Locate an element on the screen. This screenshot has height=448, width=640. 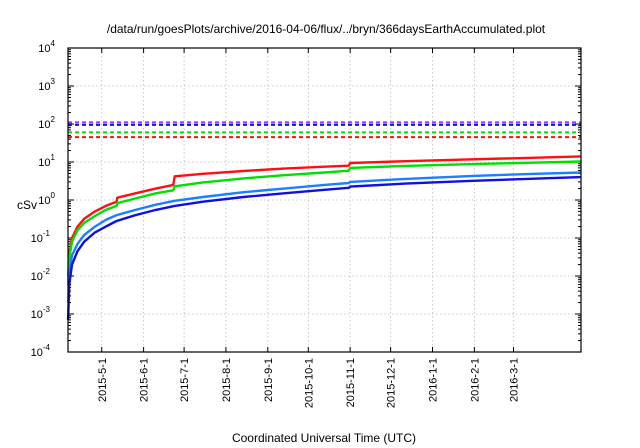
x-tick-label: 2015-11-1 is located at coordinates (351, 382).